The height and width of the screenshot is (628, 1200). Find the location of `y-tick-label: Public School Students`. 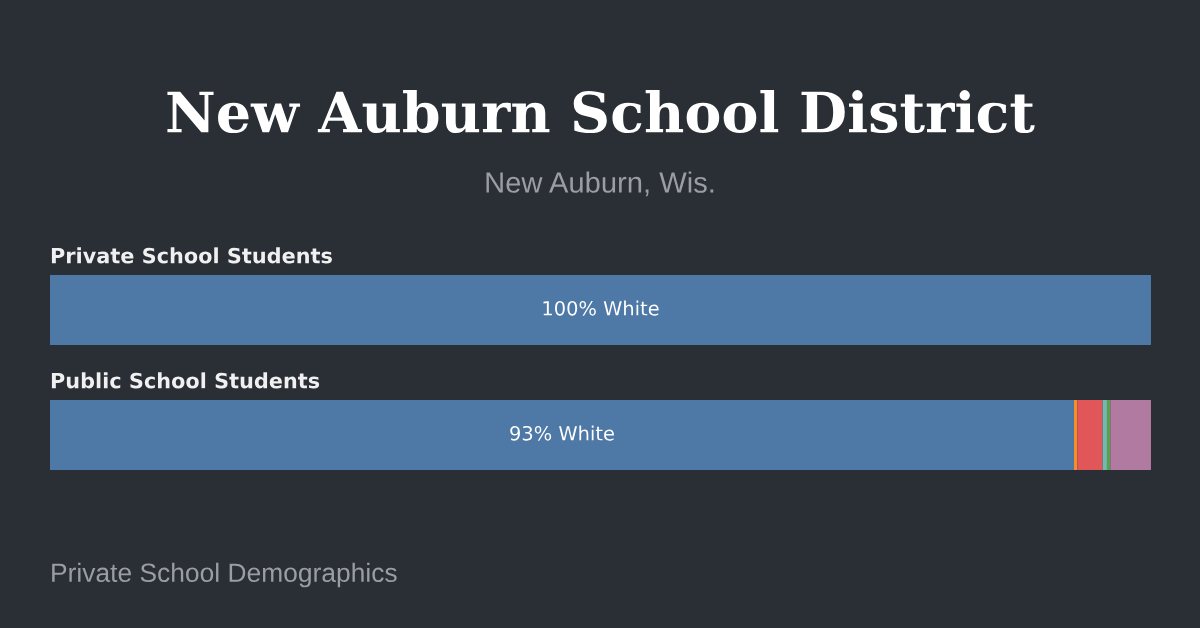

y-tick-label: Public School Students is located at coordinates (185, 380).